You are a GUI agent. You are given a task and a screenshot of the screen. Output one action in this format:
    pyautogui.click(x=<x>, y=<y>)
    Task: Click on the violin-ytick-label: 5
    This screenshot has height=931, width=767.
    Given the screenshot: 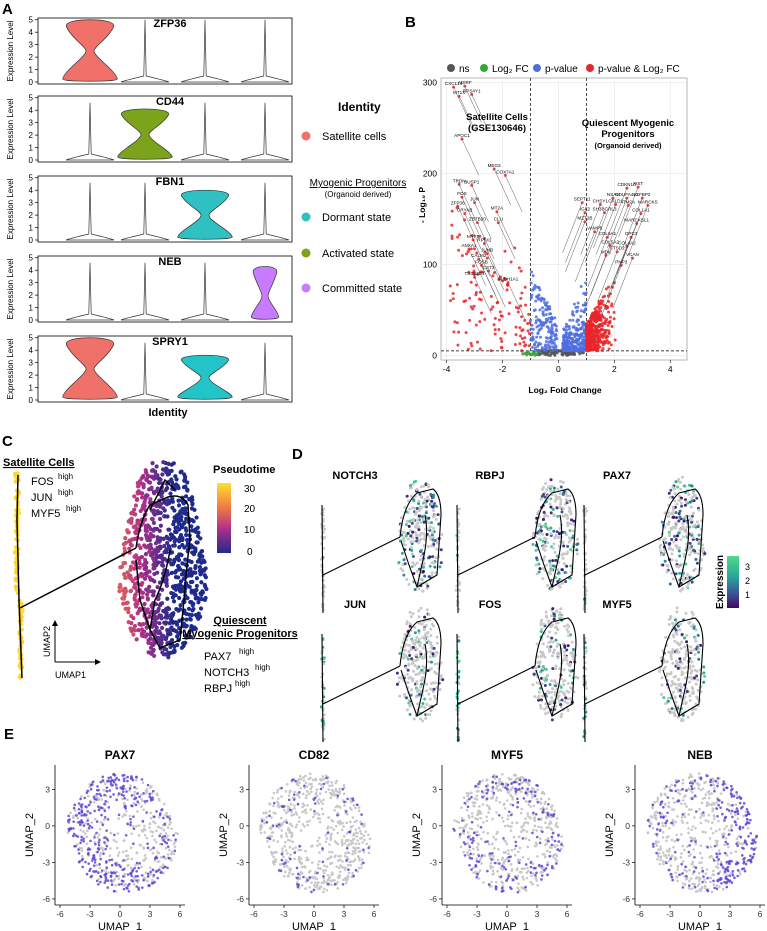 What is the action you would take?
    pyautogui.click(x=31, y=98)
    